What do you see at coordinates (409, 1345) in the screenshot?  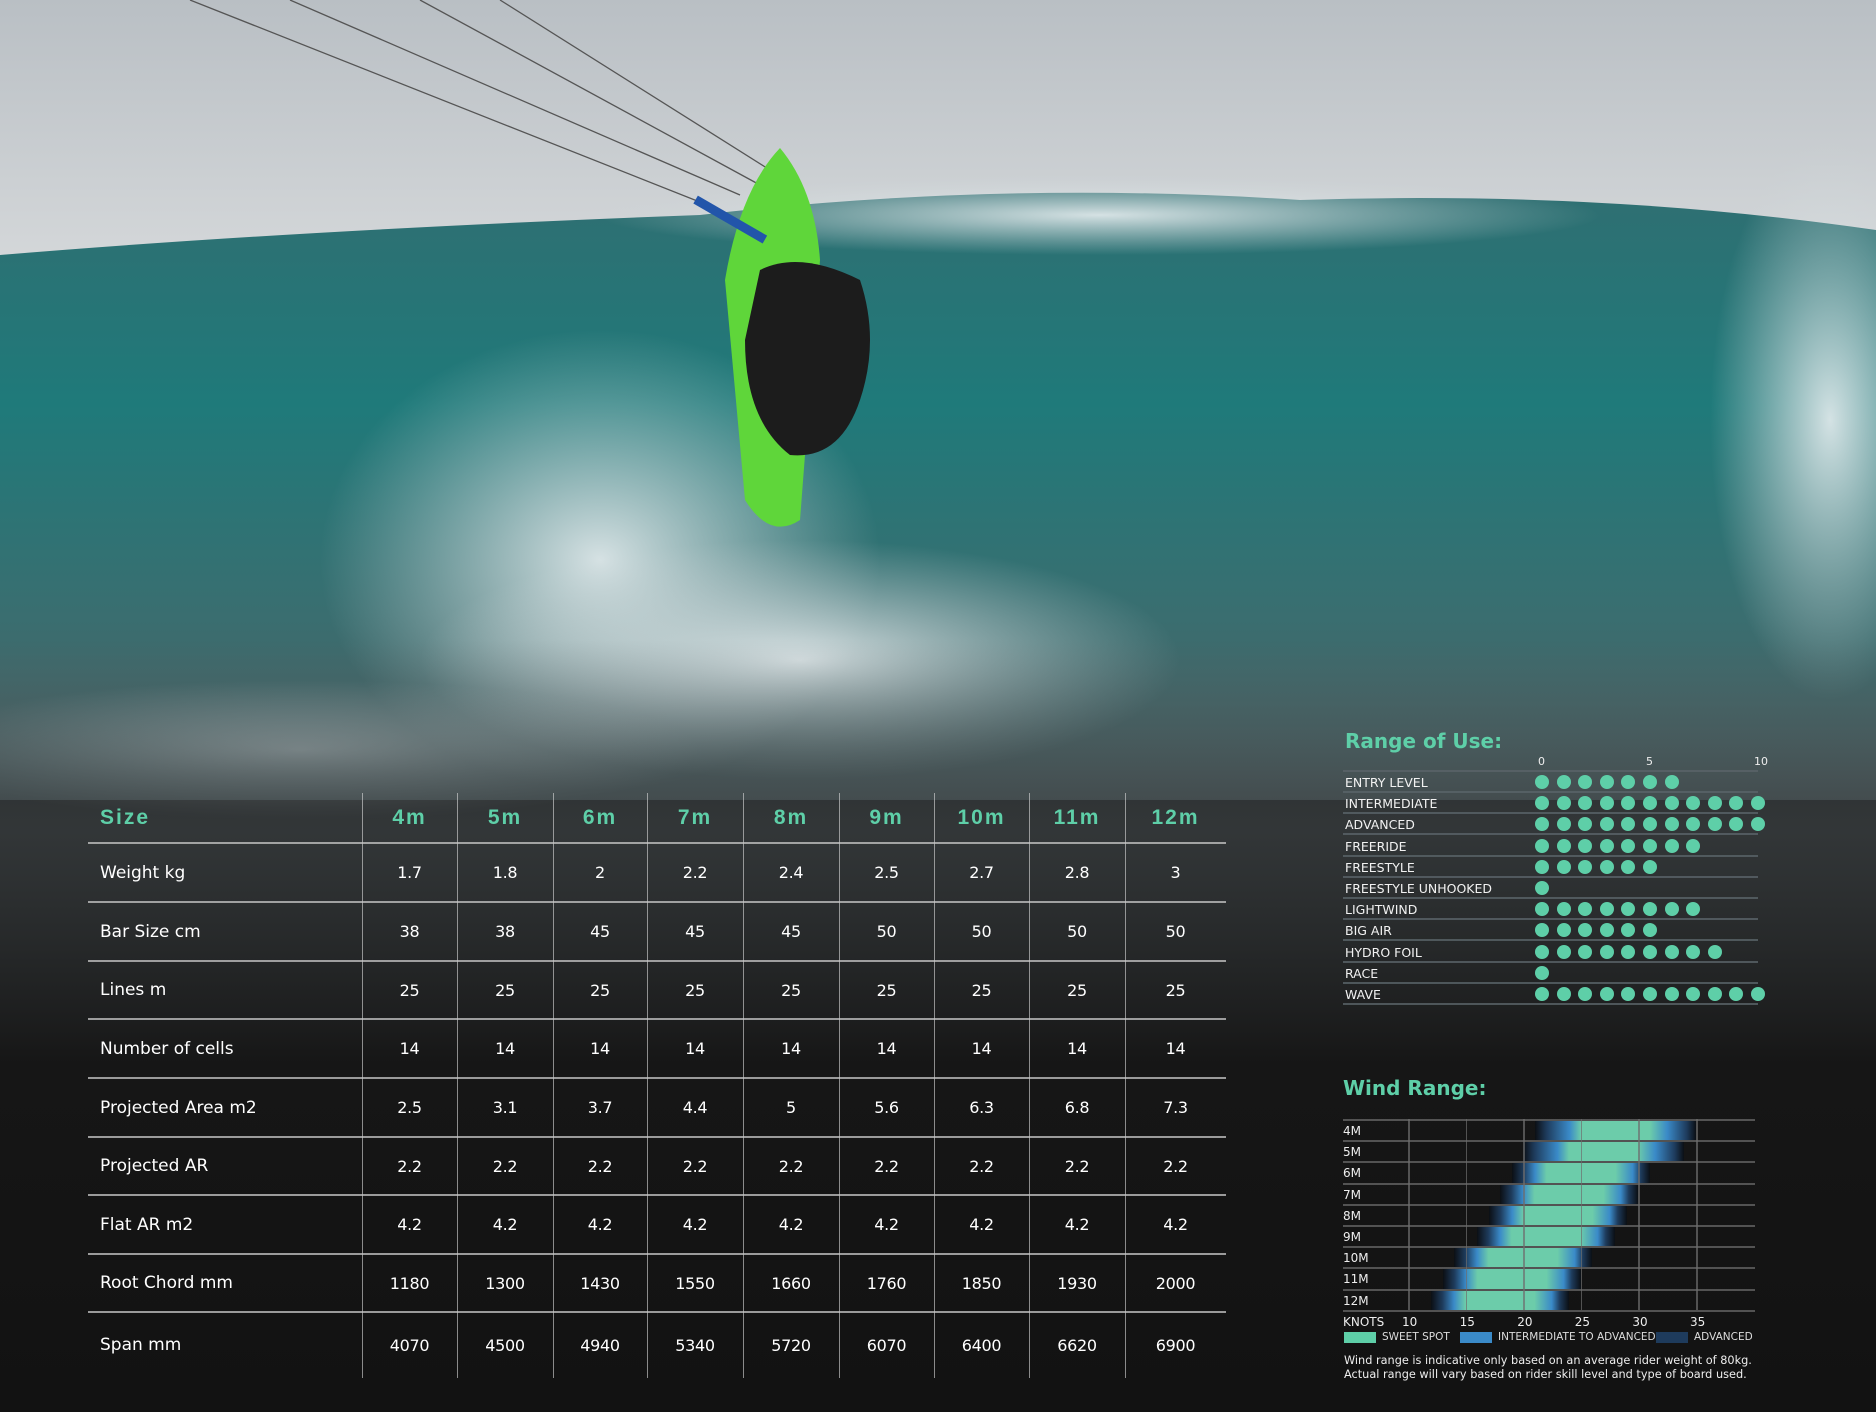 I see `spec-cell: 4070` at bounding box center [409, 1345].